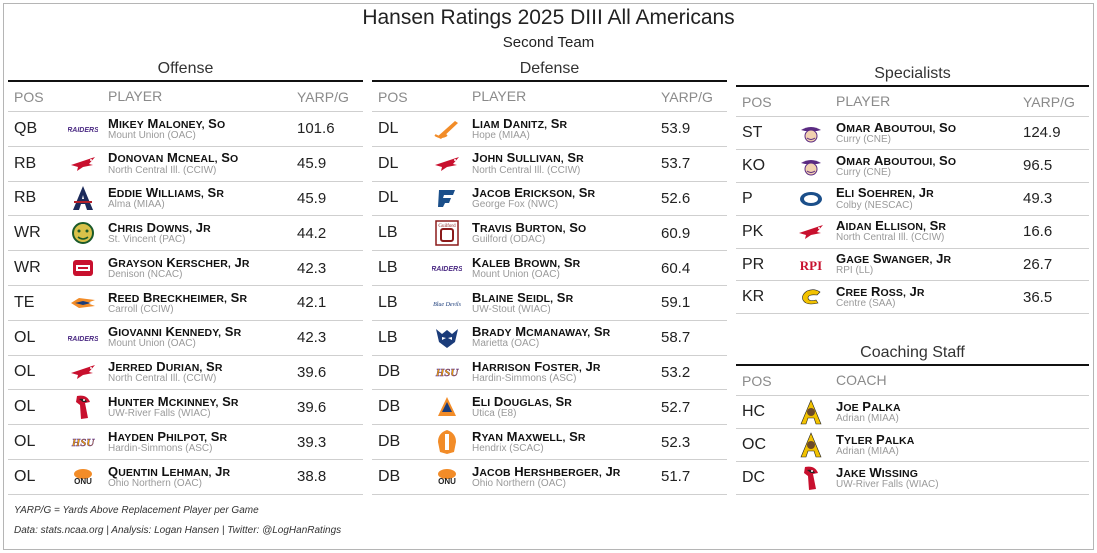 Image resolution: width=1097 pixels, height=553 pixels. Describe the element at coordinates (312, 164) in the screenshot. I see `yarpg-value: 45.9` at that location.